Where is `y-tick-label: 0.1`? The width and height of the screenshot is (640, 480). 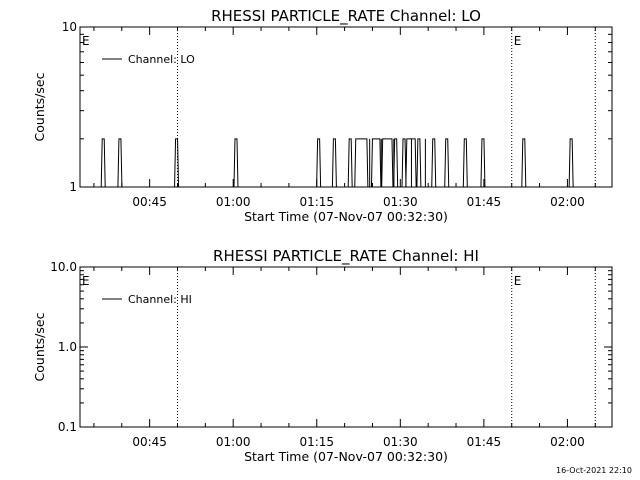 y-tick-label: 0.1 is located at coordinates (67, 427).